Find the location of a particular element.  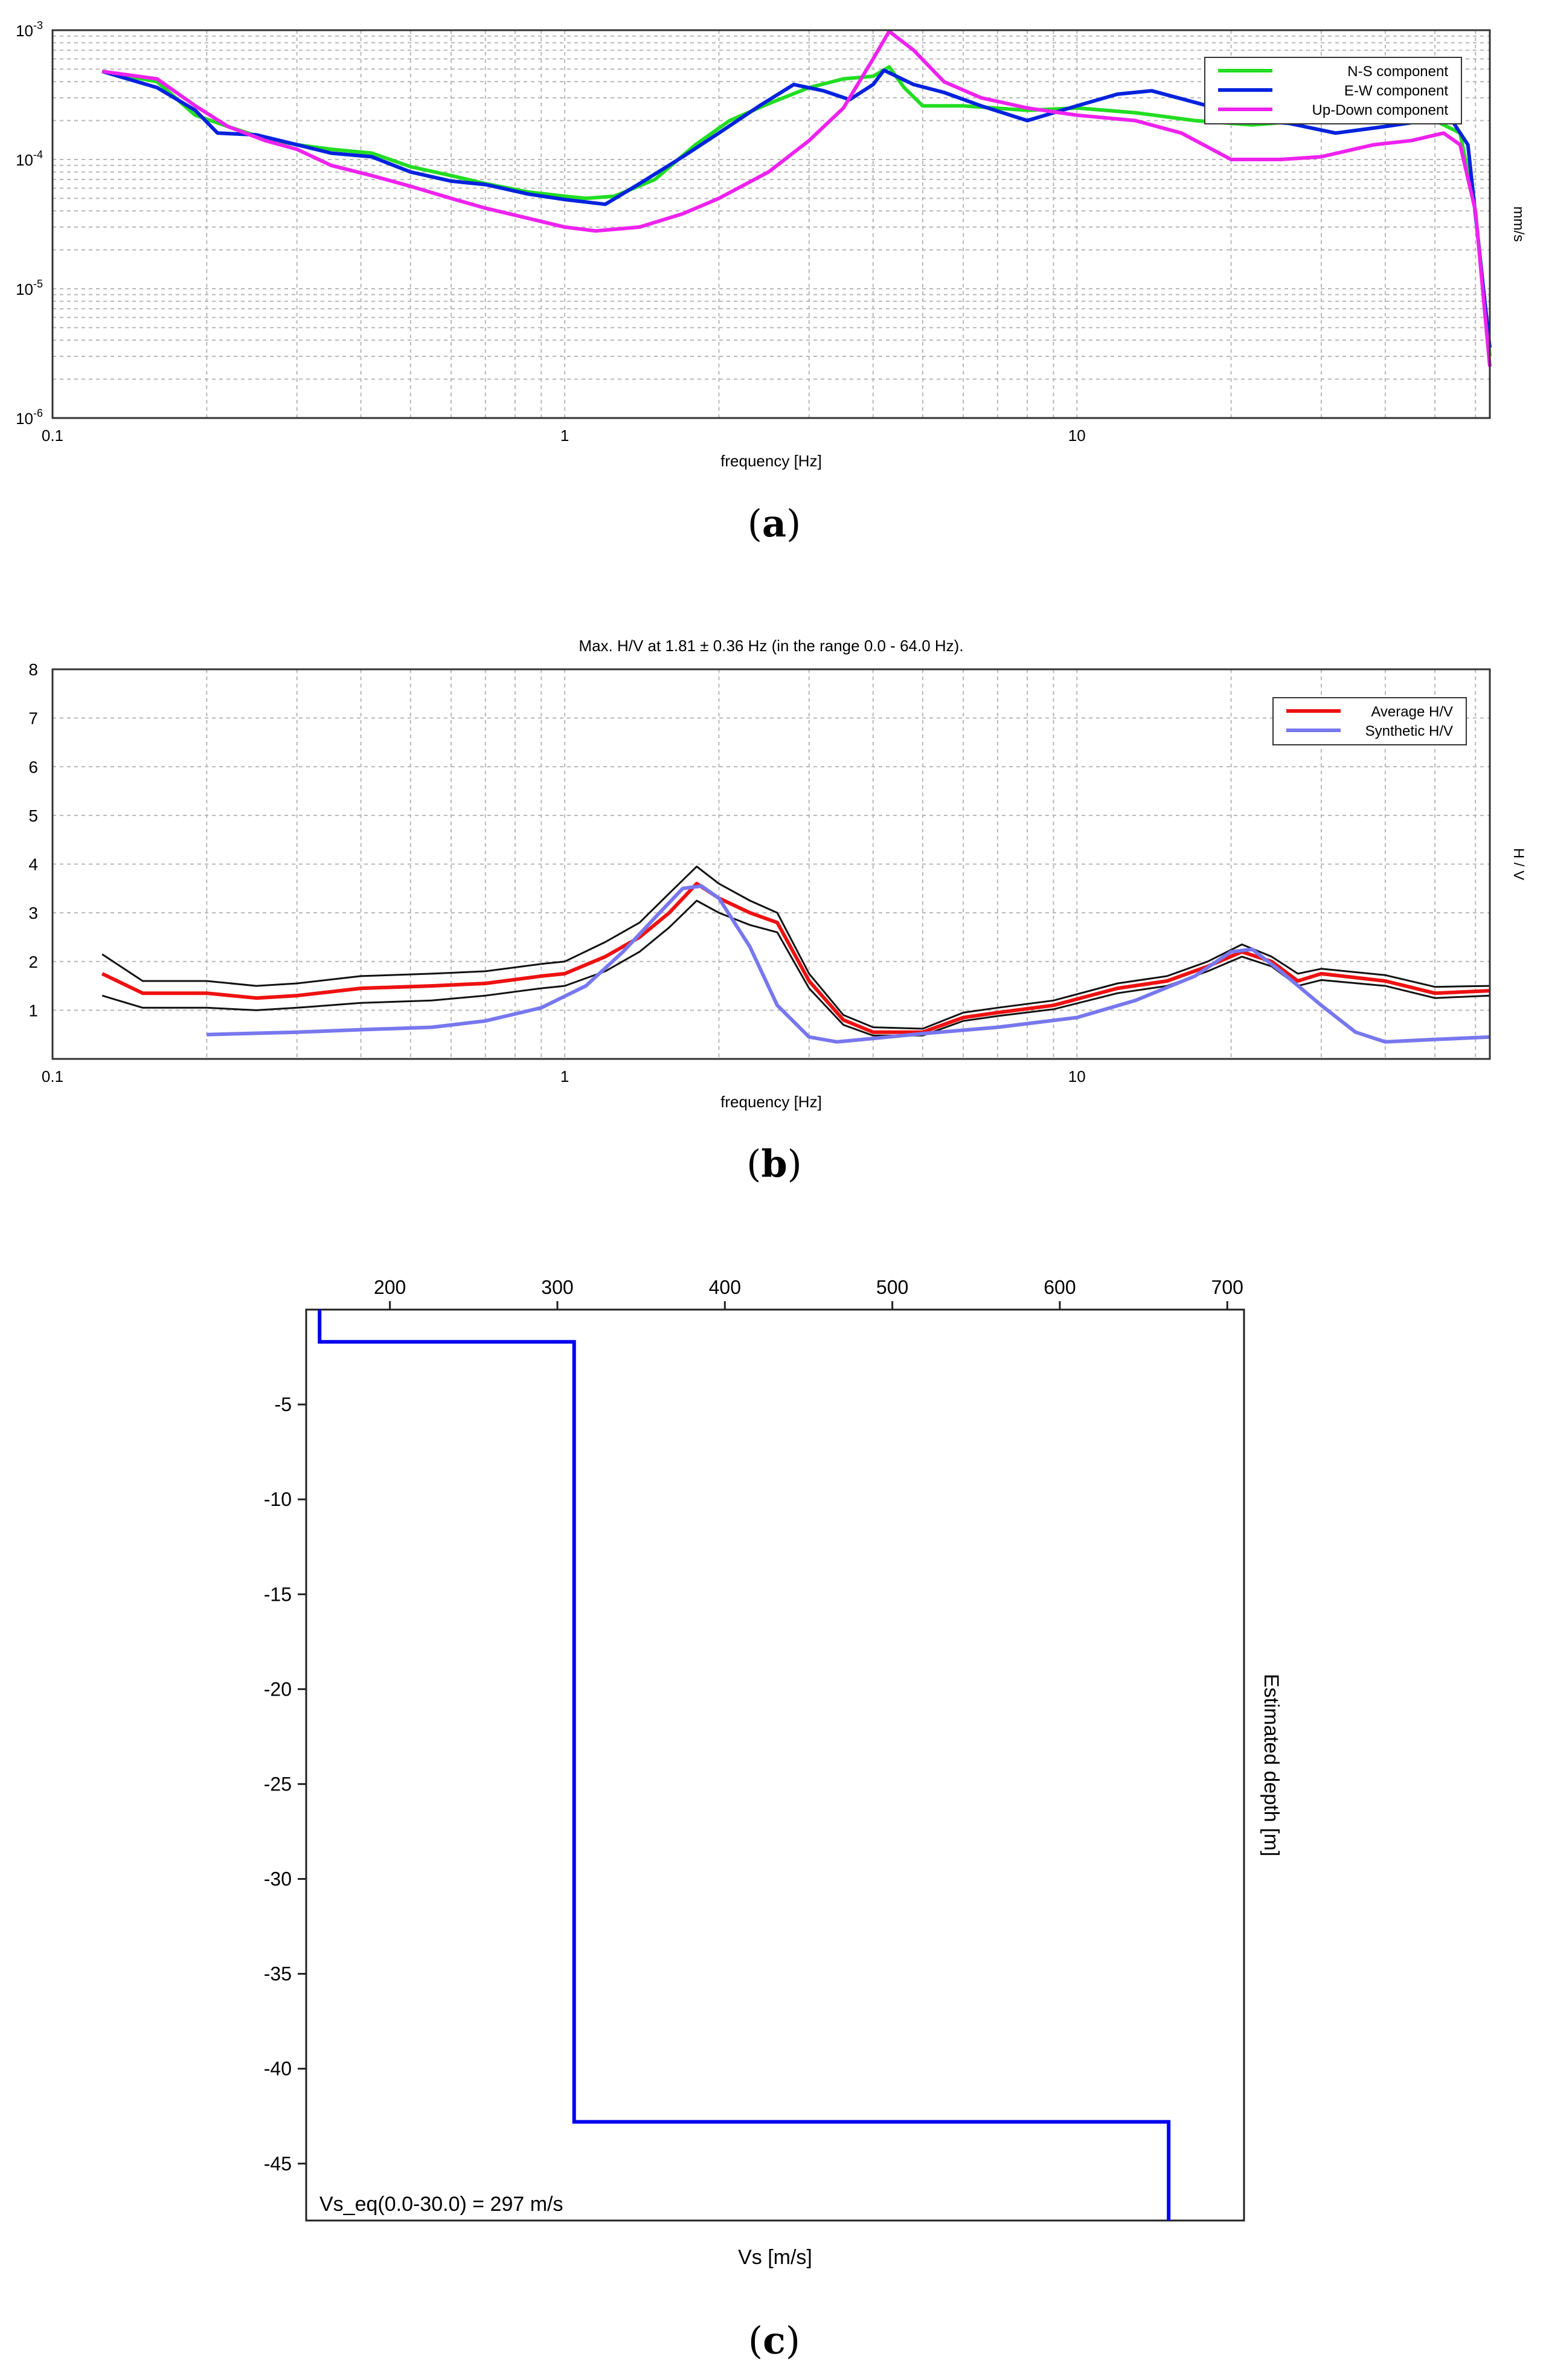

y-tick-label: 10⁻⁵ is located at coordinates (29, 288).